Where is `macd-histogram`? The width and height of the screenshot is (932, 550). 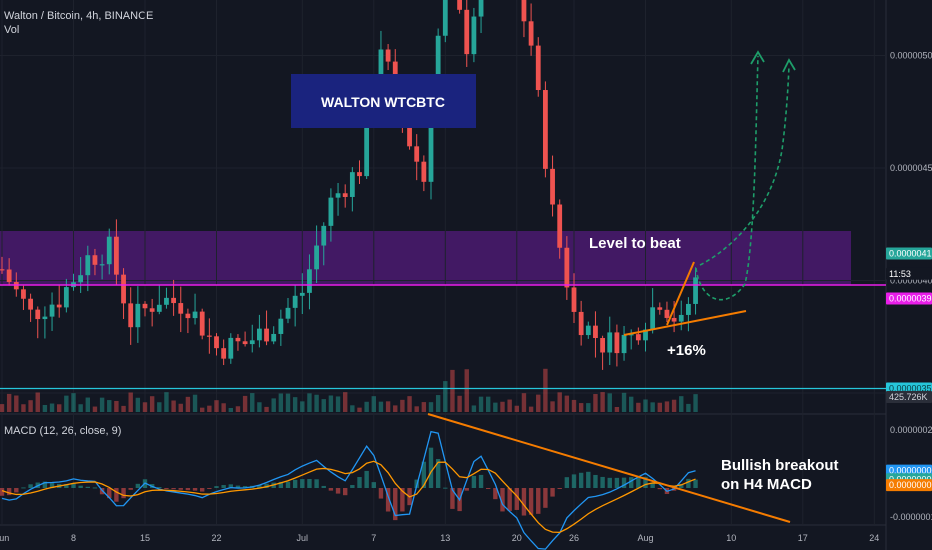
macd-histogram is located at coordinates (349, 484).